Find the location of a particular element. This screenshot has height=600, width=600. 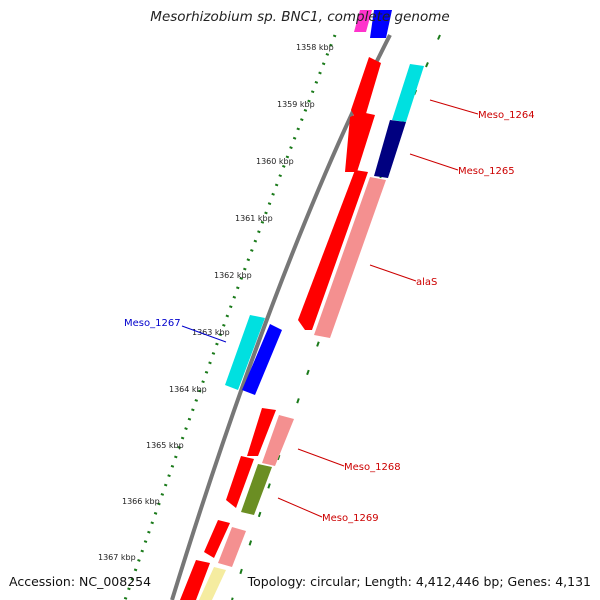

gene-label-meso-1265: Meso_1265 is located at coordinates (486, 171).